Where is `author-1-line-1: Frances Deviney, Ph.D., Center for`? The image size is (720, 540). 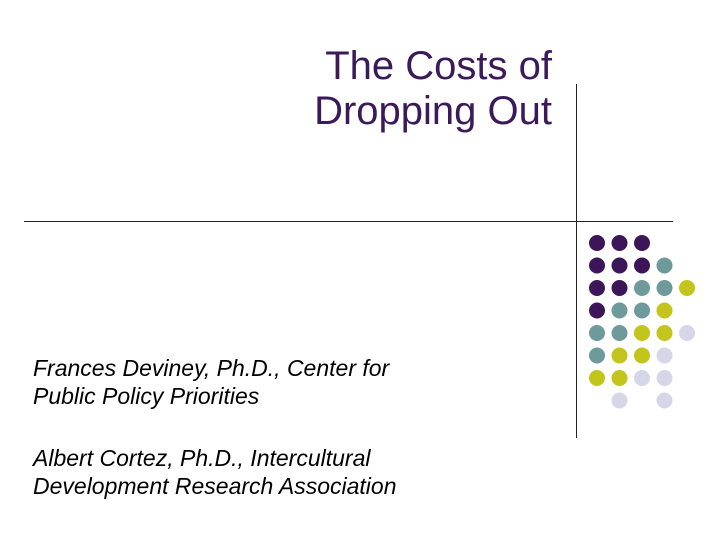 author-1-line-1: Frances Deviney, Ph.D., Center for is located at coordinates (211, 368).